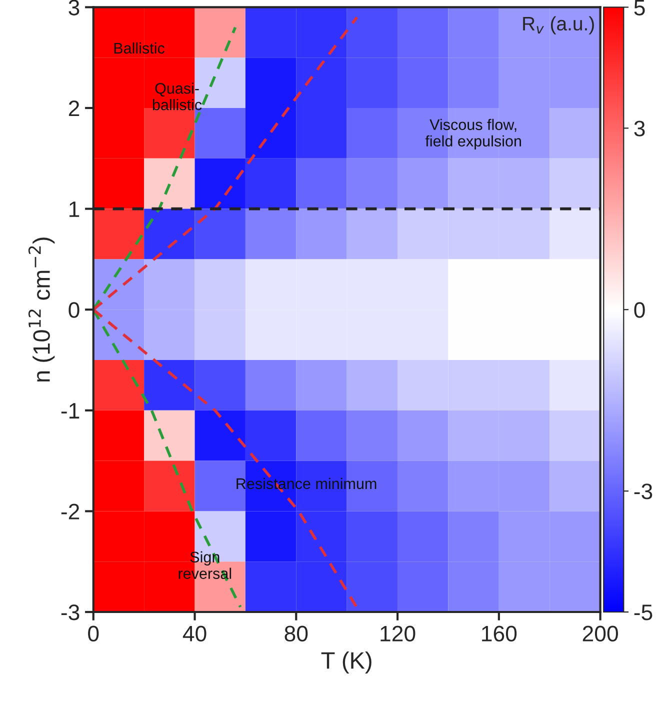 This screenshot has width=667, height=720. What do you see at coordinates (70, 612) in the screenshot?
I see `y-tick-label: -3` at bounding box center [70, 612].